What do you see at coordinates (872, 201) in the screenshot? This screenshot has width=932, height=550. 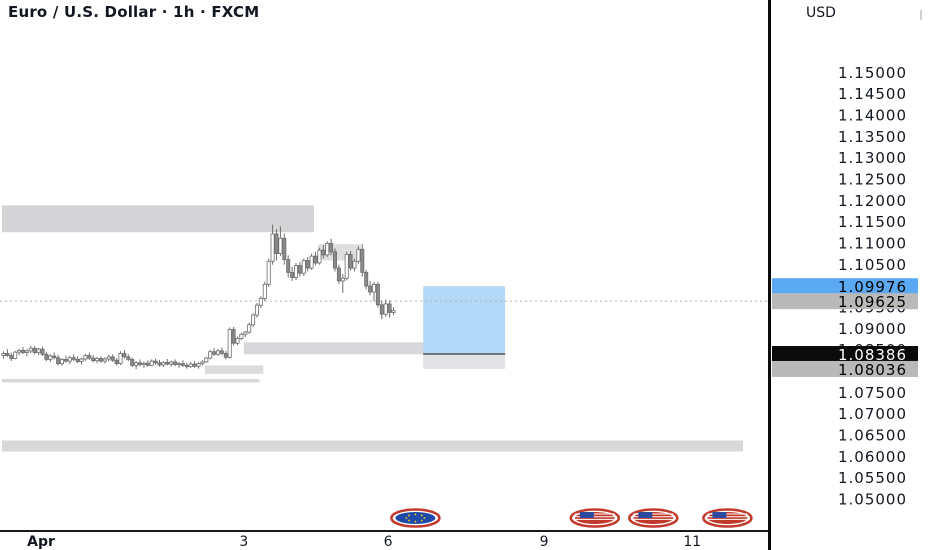 I see `y-tick-label: 1.12000` at bounding box center [872, 201].